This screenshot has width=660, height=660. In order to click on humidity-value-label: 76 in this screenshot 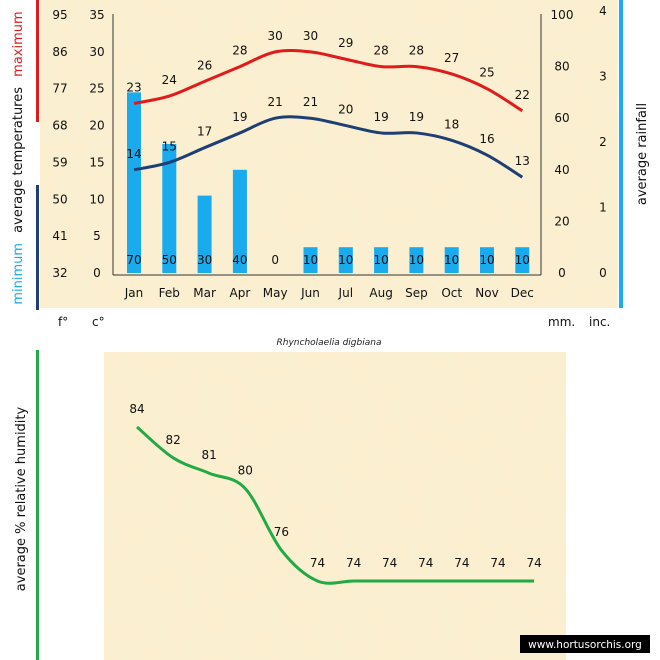, I will do `click(281, 532)`.